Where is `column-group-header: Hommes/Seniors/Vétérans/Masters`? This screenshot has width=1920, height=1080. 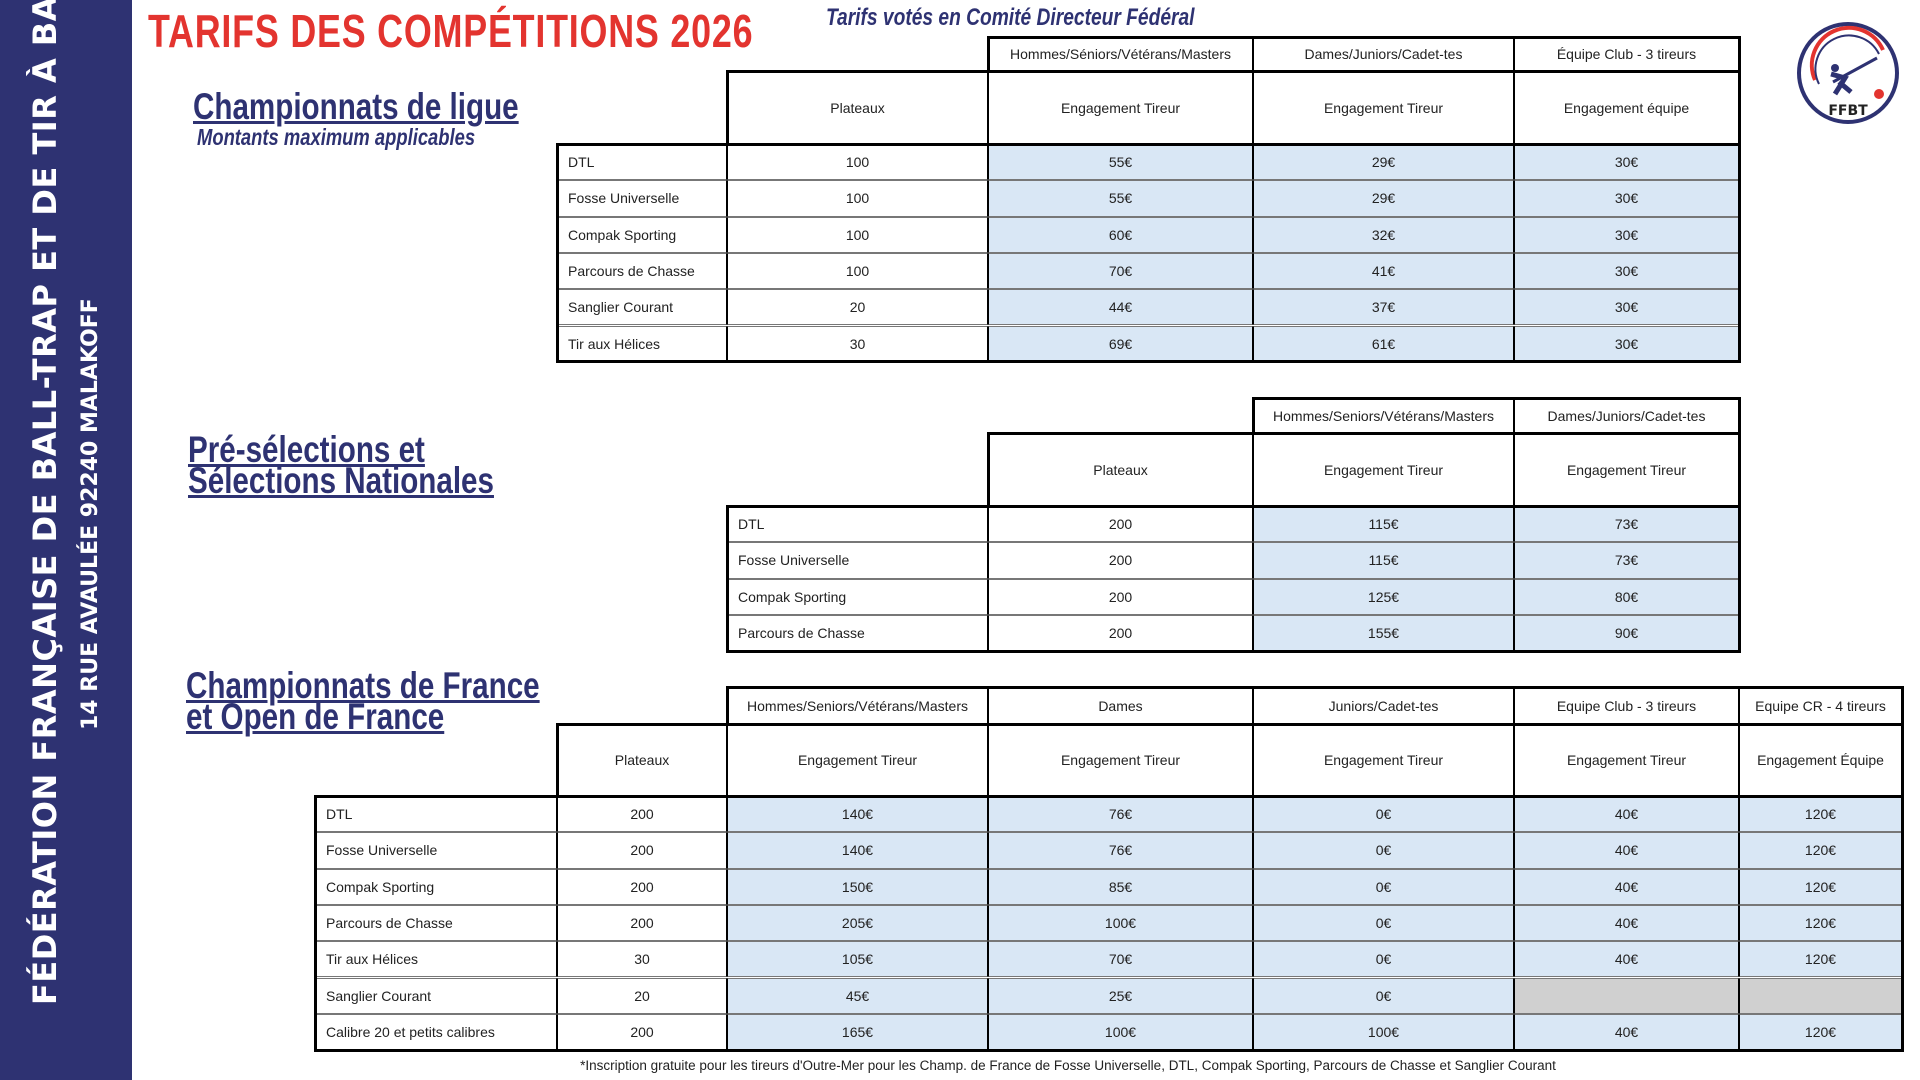 column-group-header: Hommes/Seniors/Vétérans/Masters is located at coordinates (857, 705).